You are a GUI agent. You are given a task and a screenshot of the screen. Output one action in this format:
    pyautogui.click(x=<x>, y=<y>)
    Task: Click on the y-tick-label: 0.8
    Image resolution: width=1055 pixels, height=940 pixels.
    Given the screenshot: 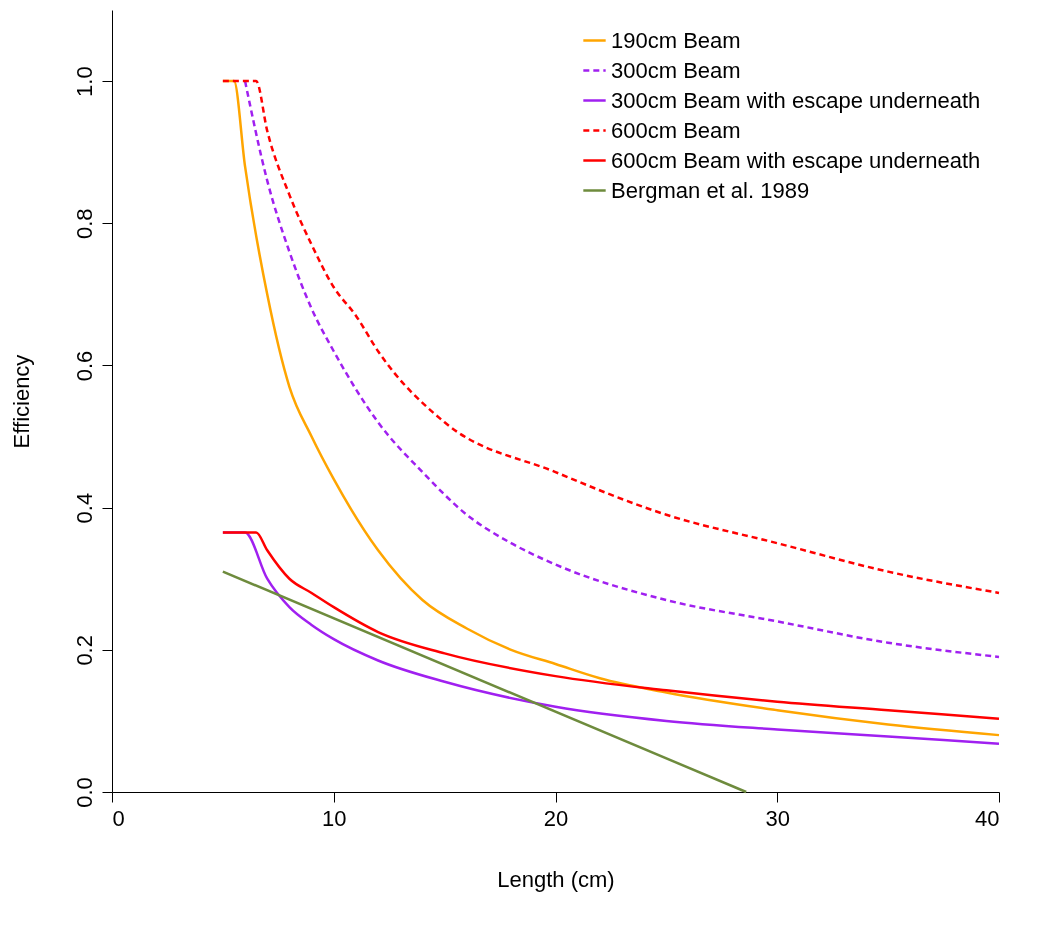 What is the action you would take?
    pyautogui.click(x=84, y=224)
    